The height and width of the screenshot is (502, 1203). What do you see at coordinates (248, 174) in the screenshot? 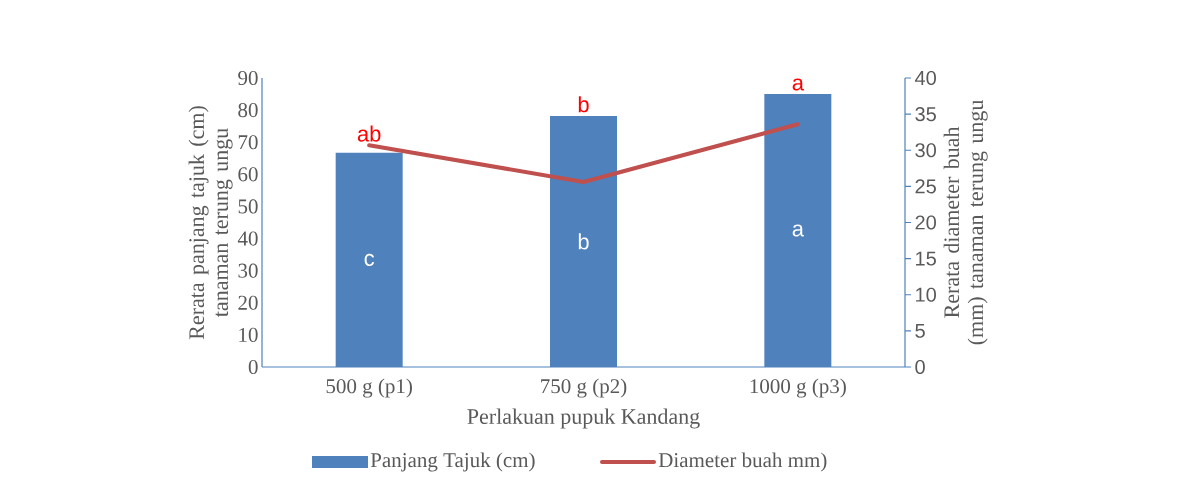
I see `y-tick-label: 60` at bounding box center [248, 174].